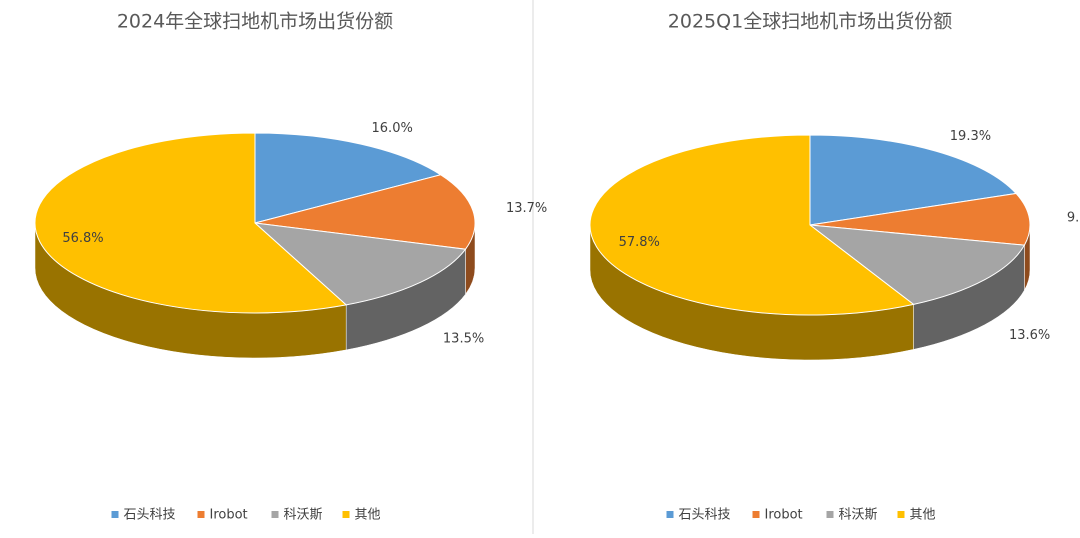 This screenshot has width=1080, height=538. What do you see at coordinates (810, 22) in the screenshot?
I see `chart-title: 2025Q1全球扫地机市场出货份额` at bounding box center [810, 22].